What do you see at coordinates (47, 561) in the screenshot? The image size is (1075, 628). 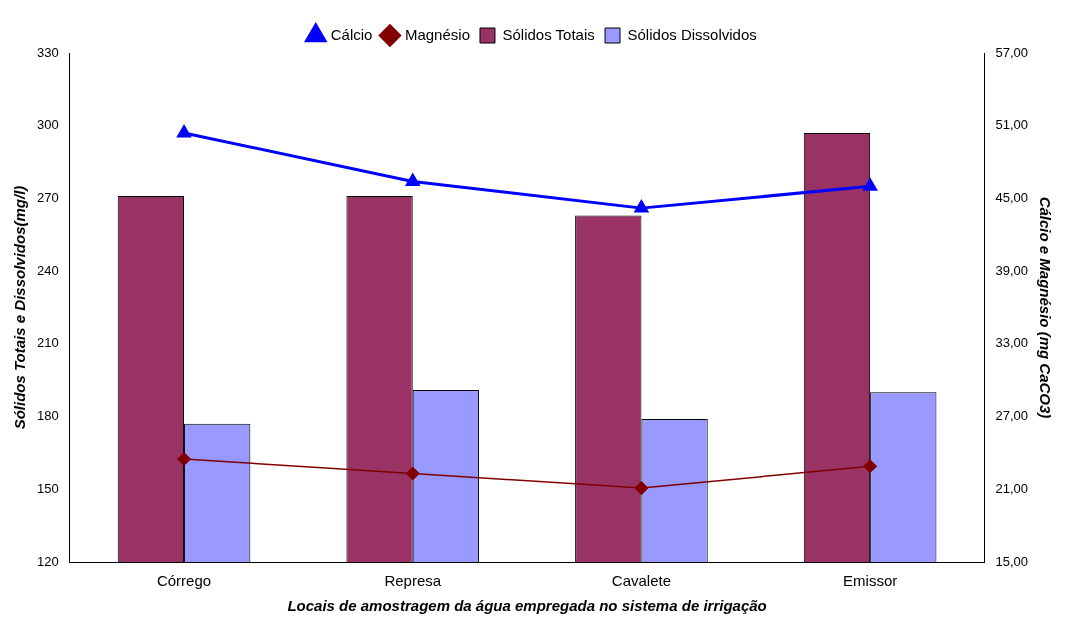 I see `y-tick-label: 120` at bounding box center [47, 561].